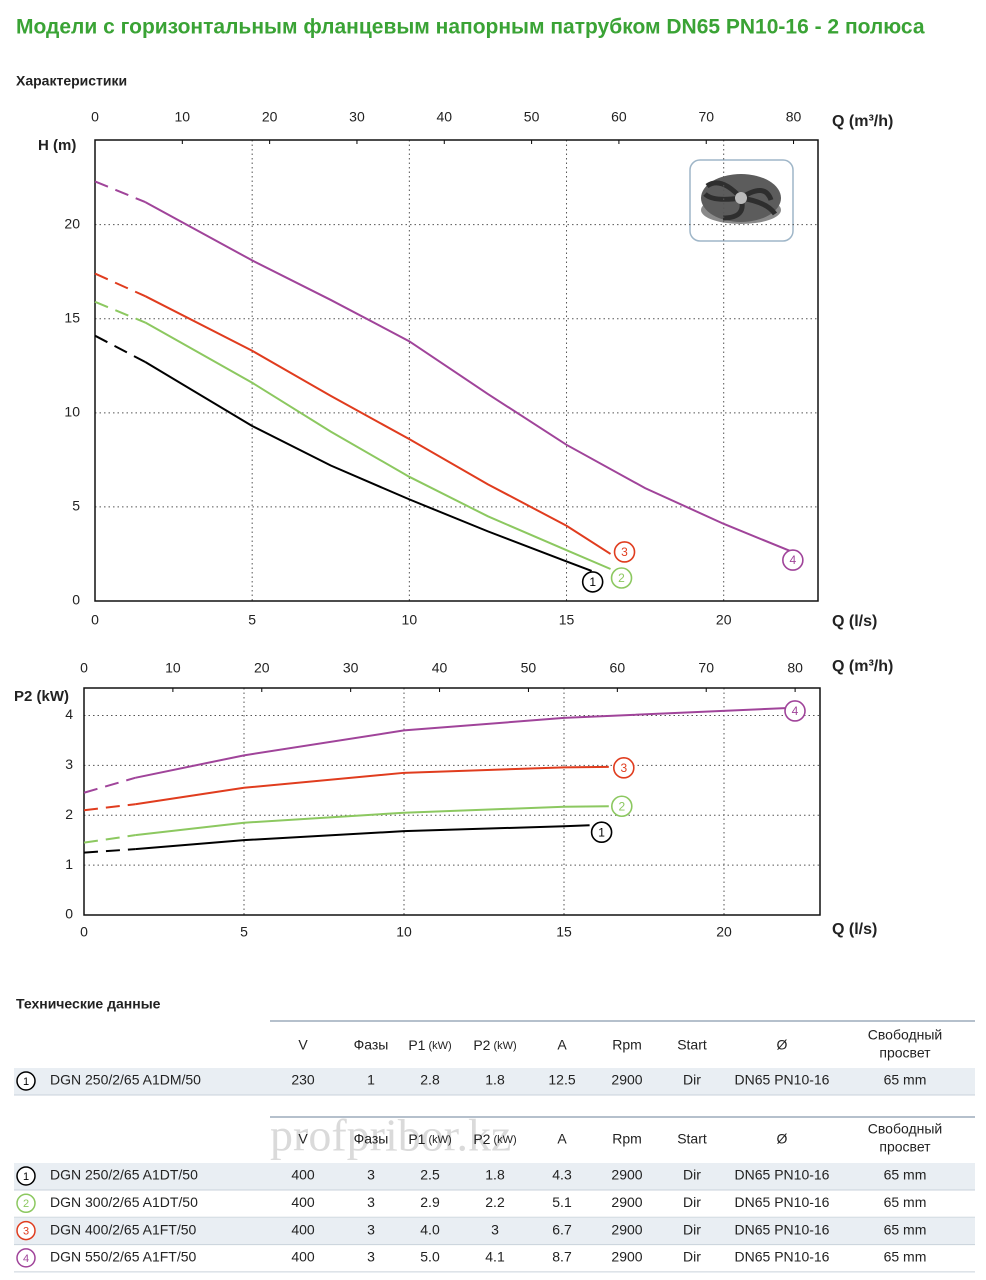  Describe the element at coordinates (371, 1045) in the screenshot. I see `table-header: Фазы` at that location.